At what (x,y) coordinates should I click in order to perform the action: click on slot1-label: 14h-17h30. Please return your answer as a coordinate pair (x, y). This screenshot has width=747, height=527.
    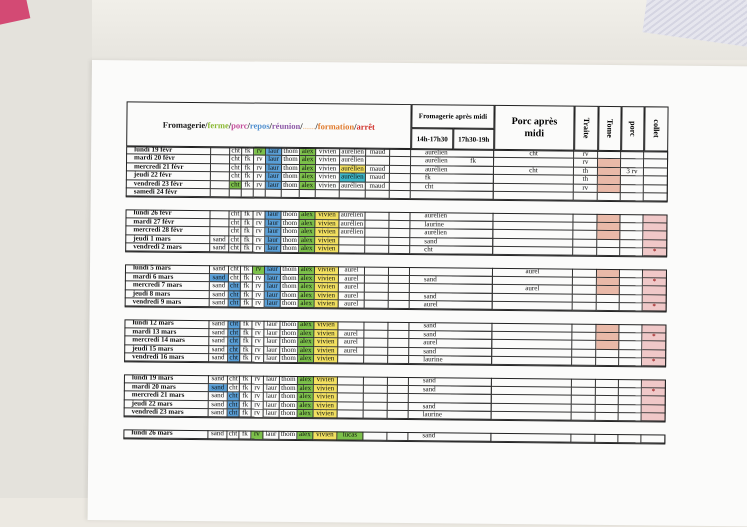
    Looking at the image, I should click on (432, 138).